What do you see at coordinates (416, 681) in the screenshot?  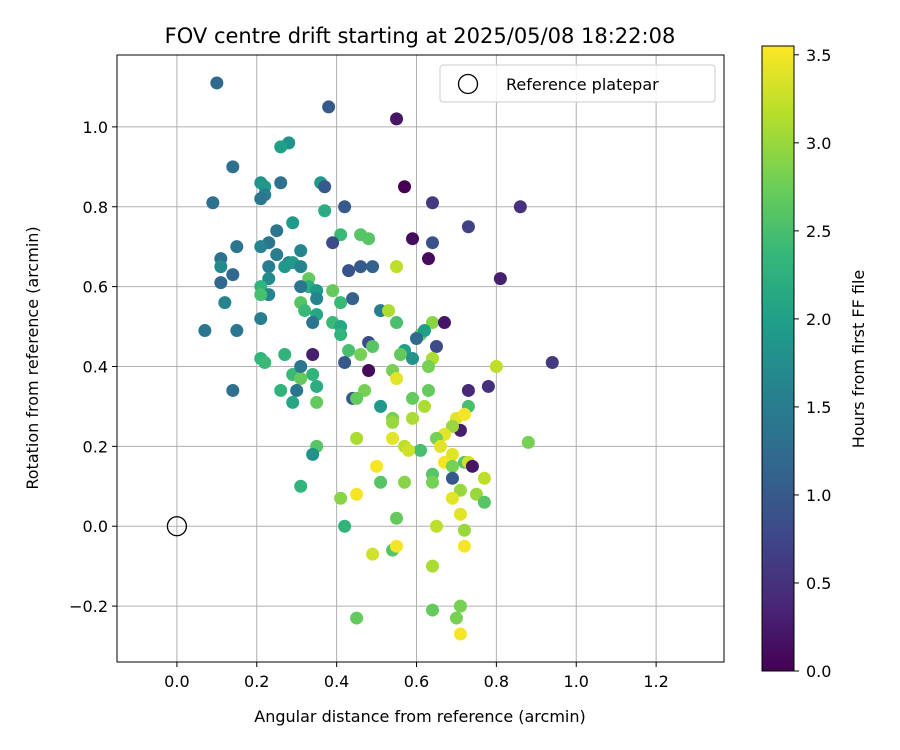 I see `x-tick-label: 0.6` at bounding box center [416, 681].